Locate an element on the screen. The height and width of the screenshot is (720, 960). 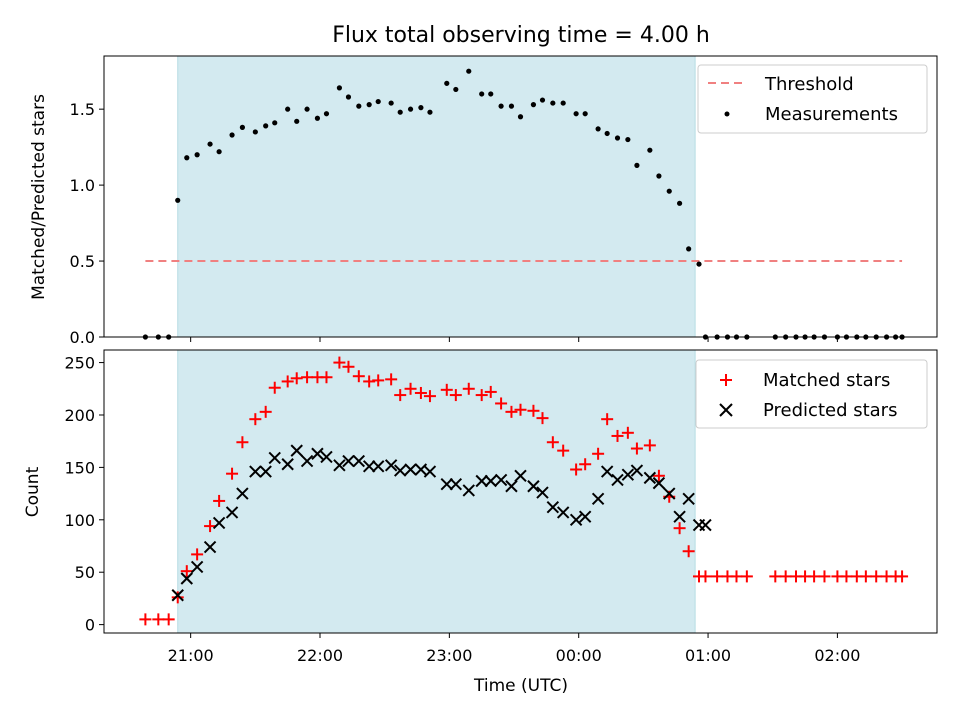
count-y-axis-label: Count is located at coordinates (33, 491).